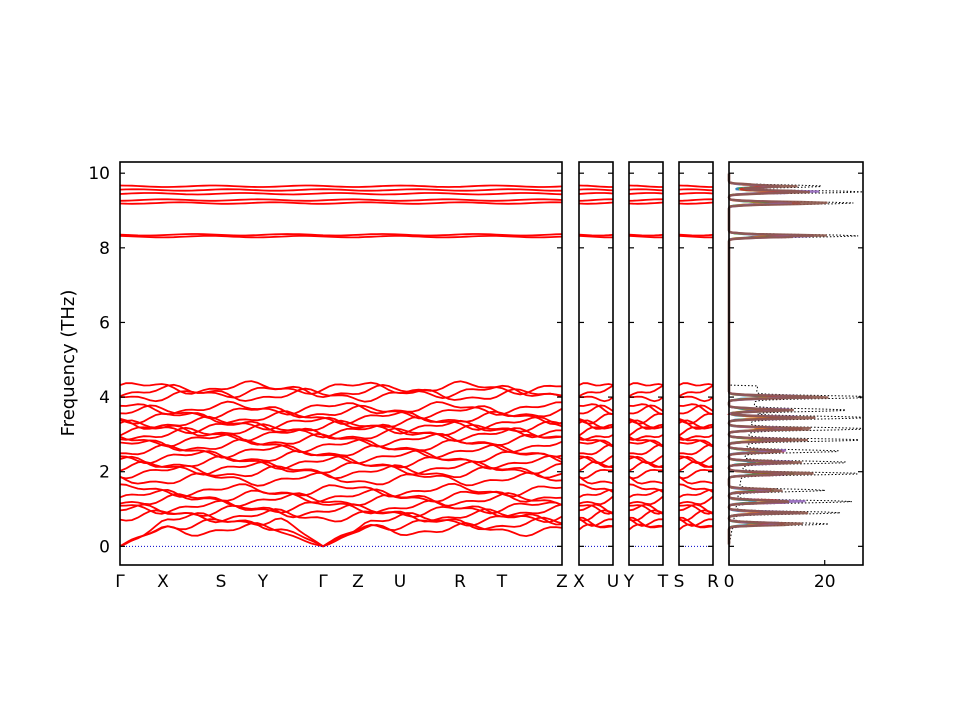 The height and width of the screenshot is (720, 960). Describe the element at coordinates (663, 582) in the screenshot. I see `x-tick-label: T` at that location.